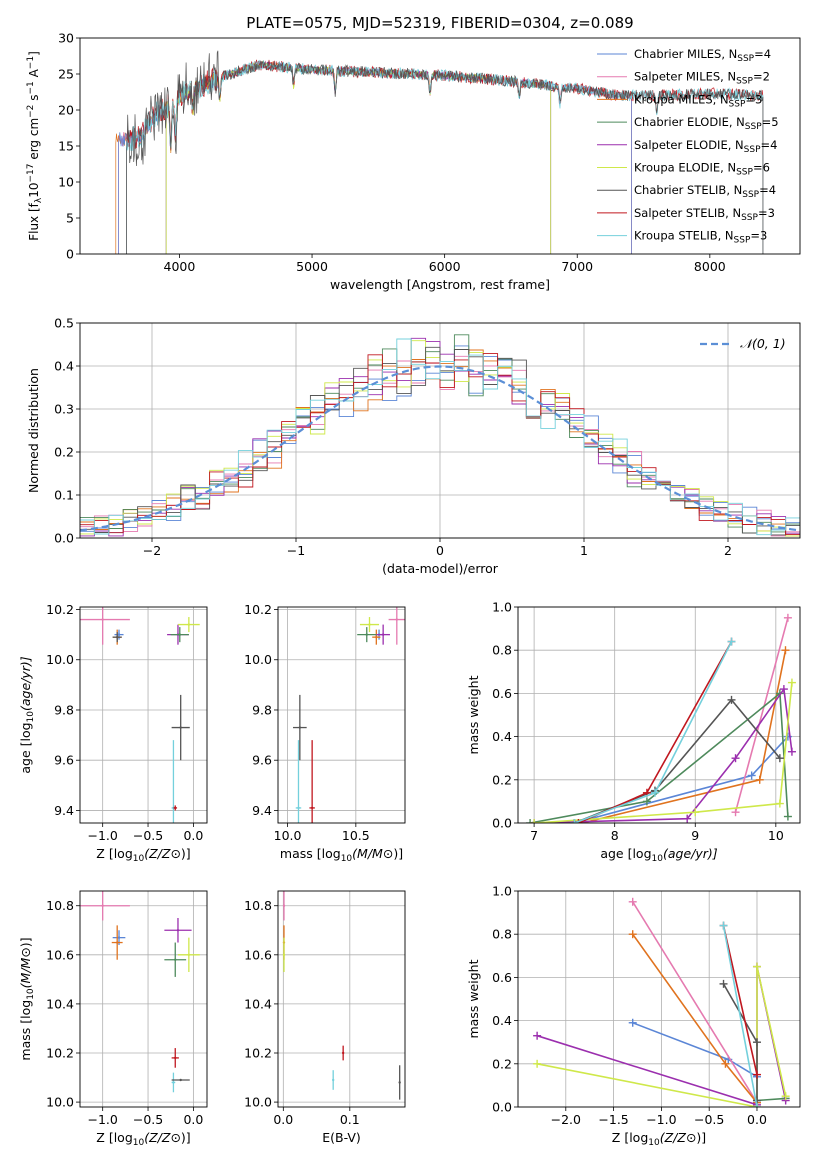 The width and height of the screenshot is (819, 1170). What do you see at coordinates (34, 74) in the screenshot?
I see `y-axis-label-part: A` at bounding box center [34, 74].